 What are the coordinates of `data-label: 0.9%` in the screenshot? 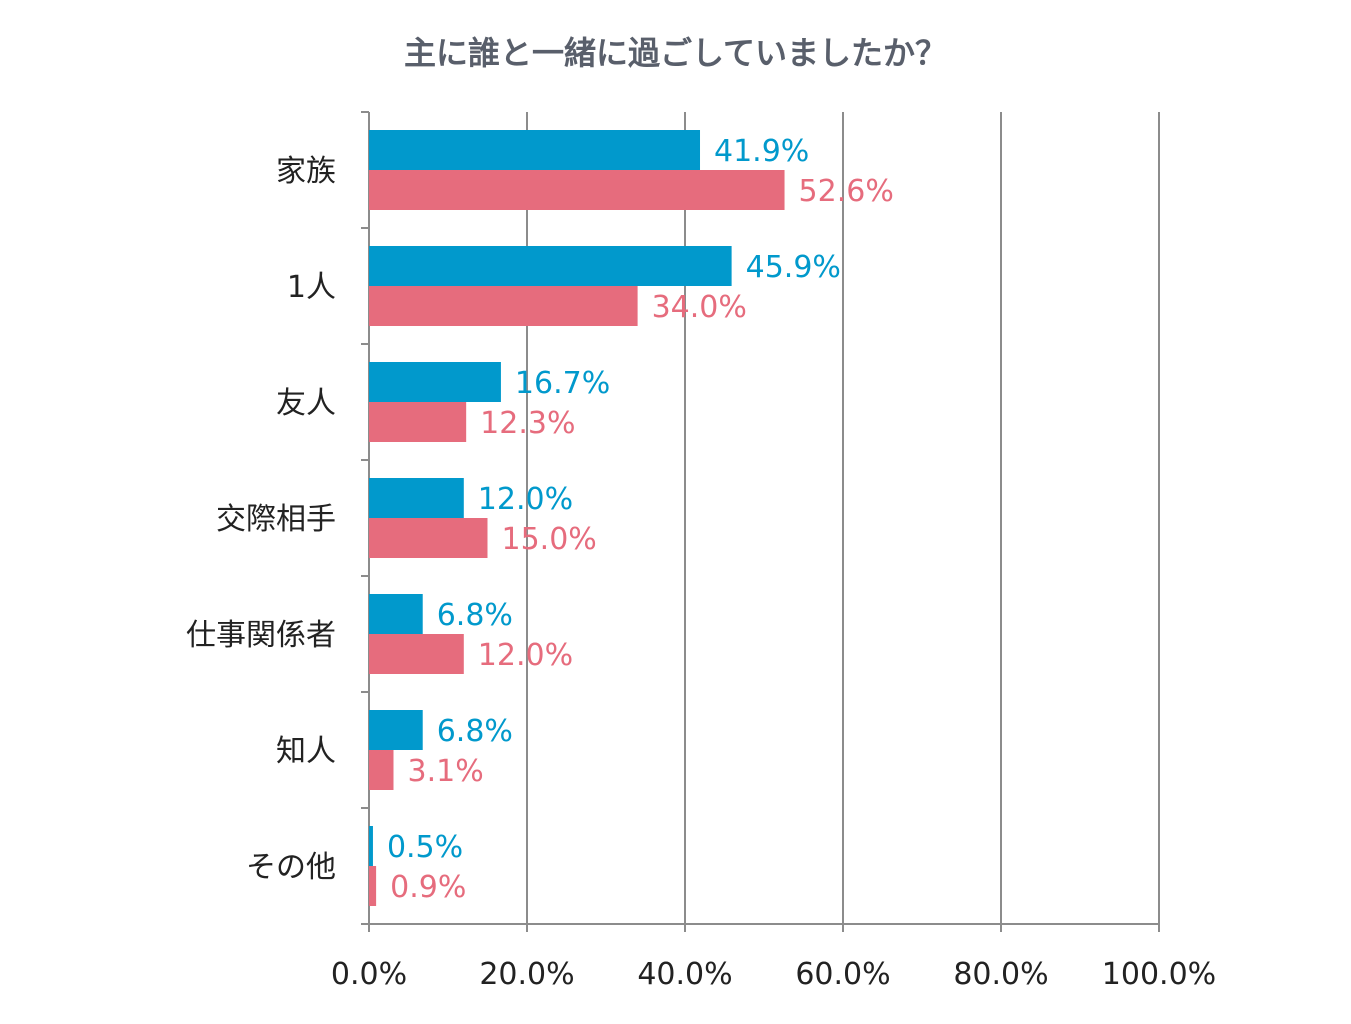 It's located at (428, 887).